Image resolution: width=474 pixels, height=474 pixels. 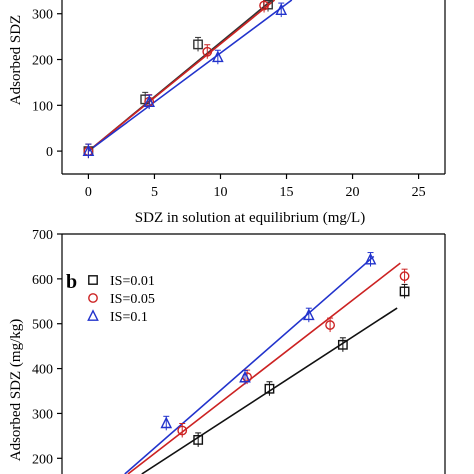 I want to click on panel-b-y-label: Adsorbed SDZ (mg/kg), so click(x=16, y=390).